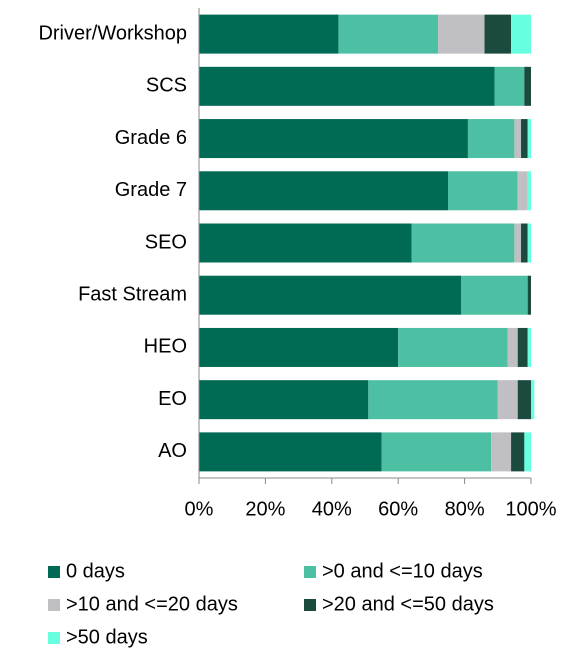 This screenshot has width=561, height=652. What do you see at coordinates (165, 347) in the screenshot?
I see `y-tick-label: HEO` at bounding box center [165, 347].